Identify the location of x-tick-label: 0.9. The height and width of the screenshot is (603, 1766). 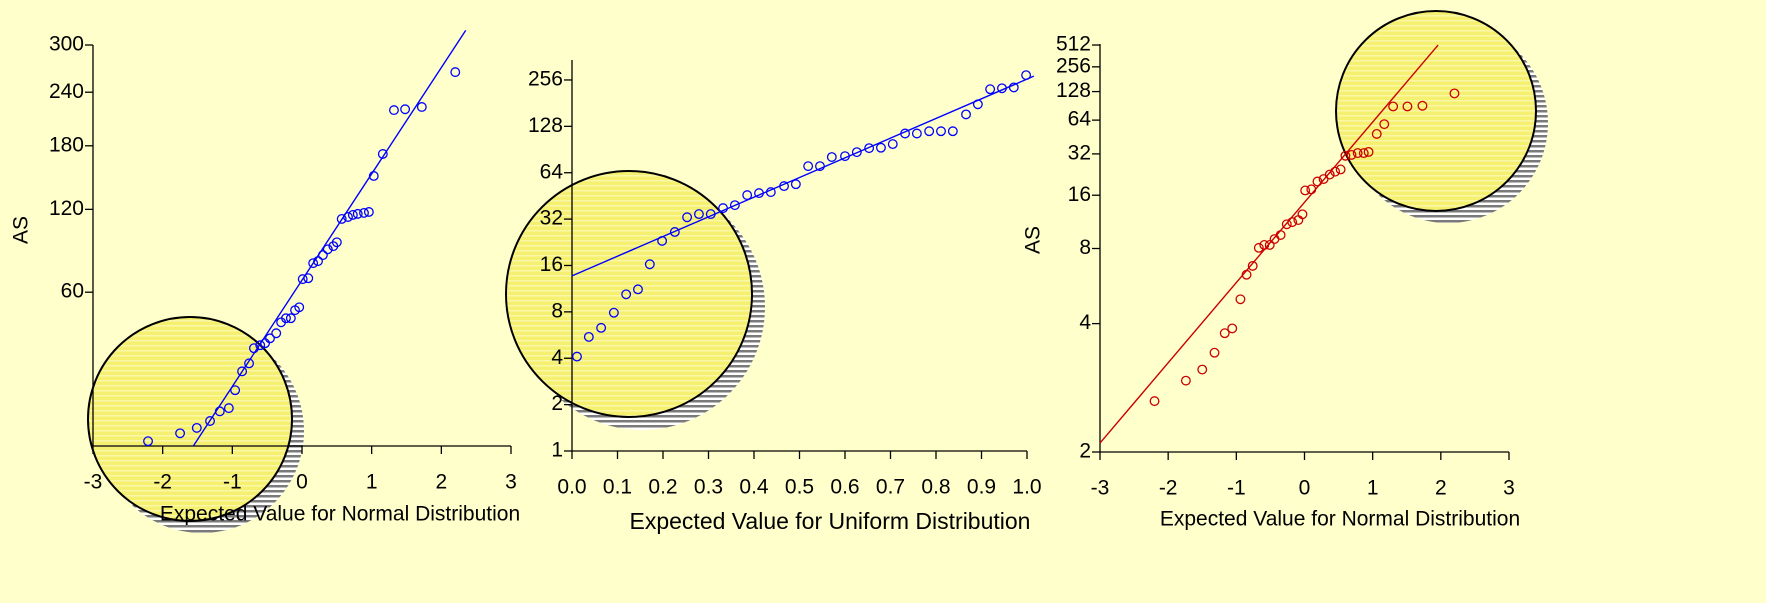
(981, 487).